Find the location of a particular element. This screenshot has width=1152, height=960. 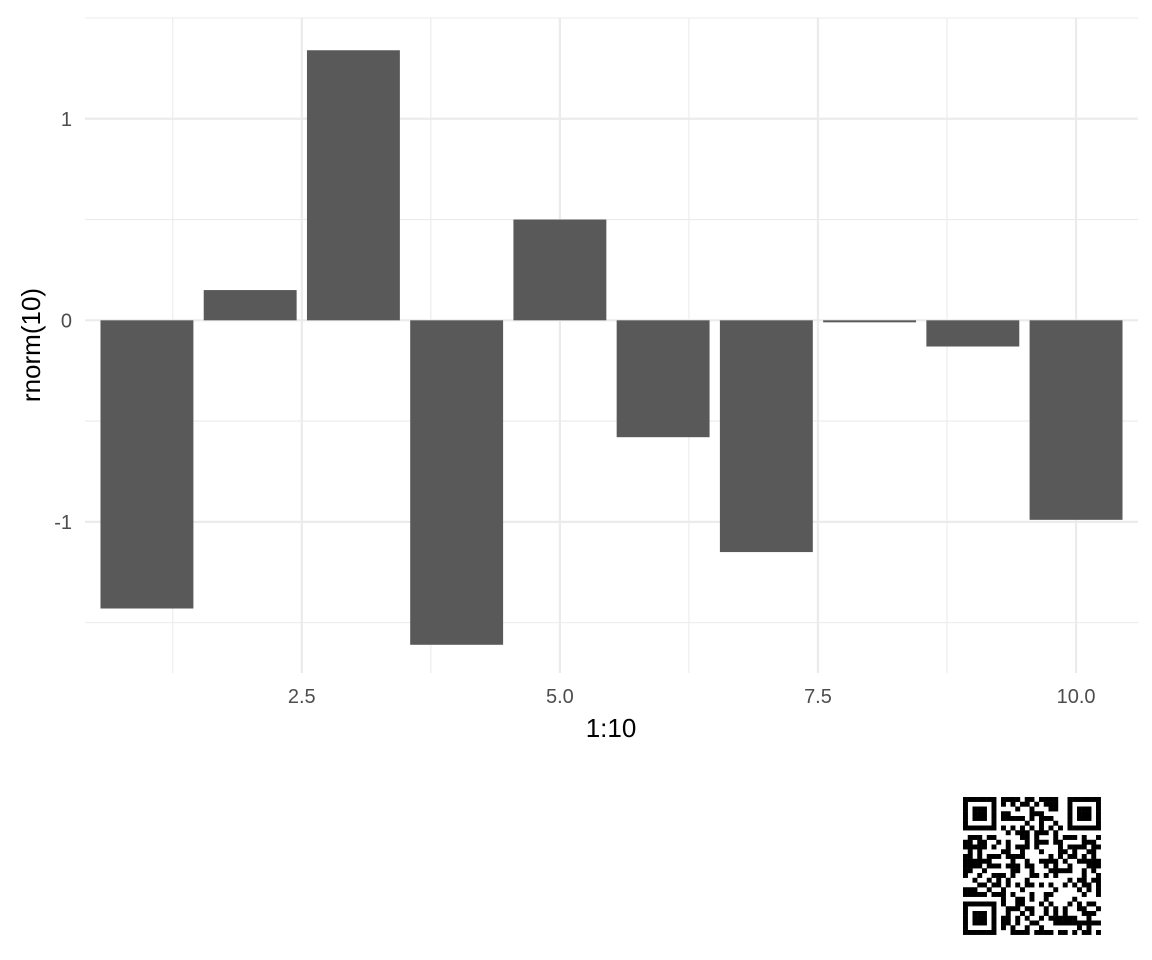

y-tick-labels: -1 0 1 is located at coordinates (63, 321).